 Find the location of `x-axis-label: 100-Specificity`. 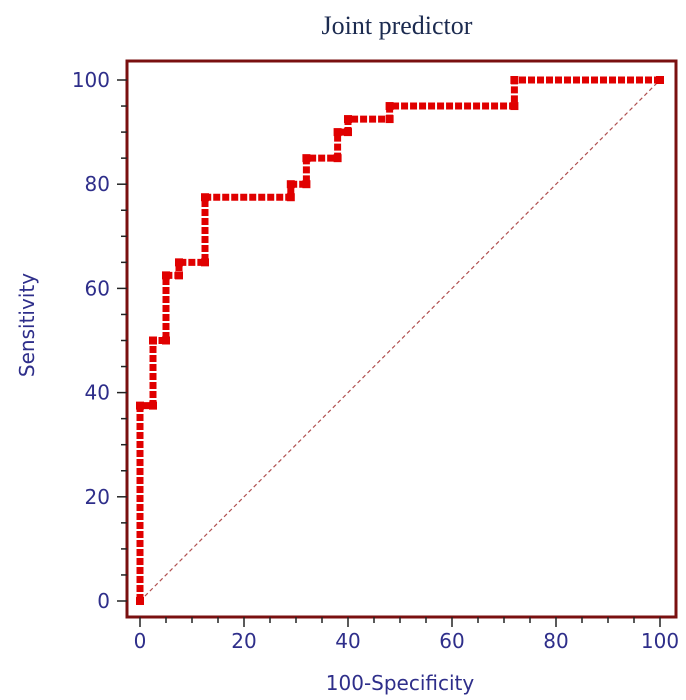

x-axis-label: 100-Specificity is located at coordinates (400, 683).